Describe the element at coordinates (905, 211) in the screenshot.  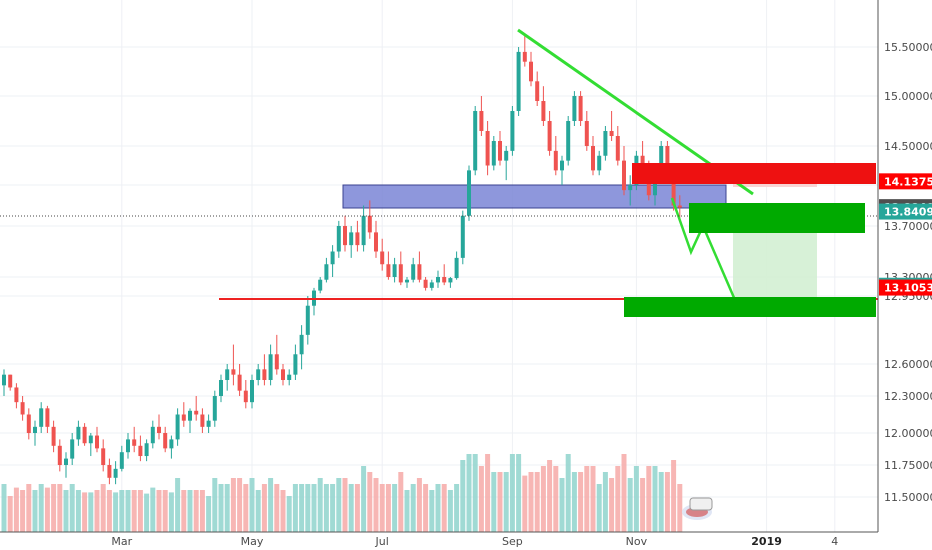
I see `price-badge` at that location.